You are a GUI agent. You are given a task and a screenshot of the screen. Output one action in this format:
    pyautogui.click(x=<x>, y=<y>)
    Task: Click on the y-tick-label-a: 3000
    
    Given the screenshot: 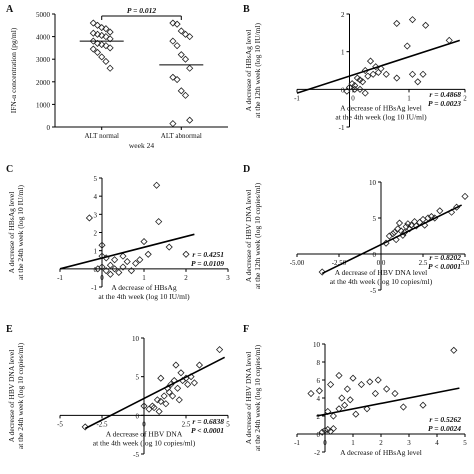 What is the action you would take?
    pyautogui.click(x=43, y=60)
    